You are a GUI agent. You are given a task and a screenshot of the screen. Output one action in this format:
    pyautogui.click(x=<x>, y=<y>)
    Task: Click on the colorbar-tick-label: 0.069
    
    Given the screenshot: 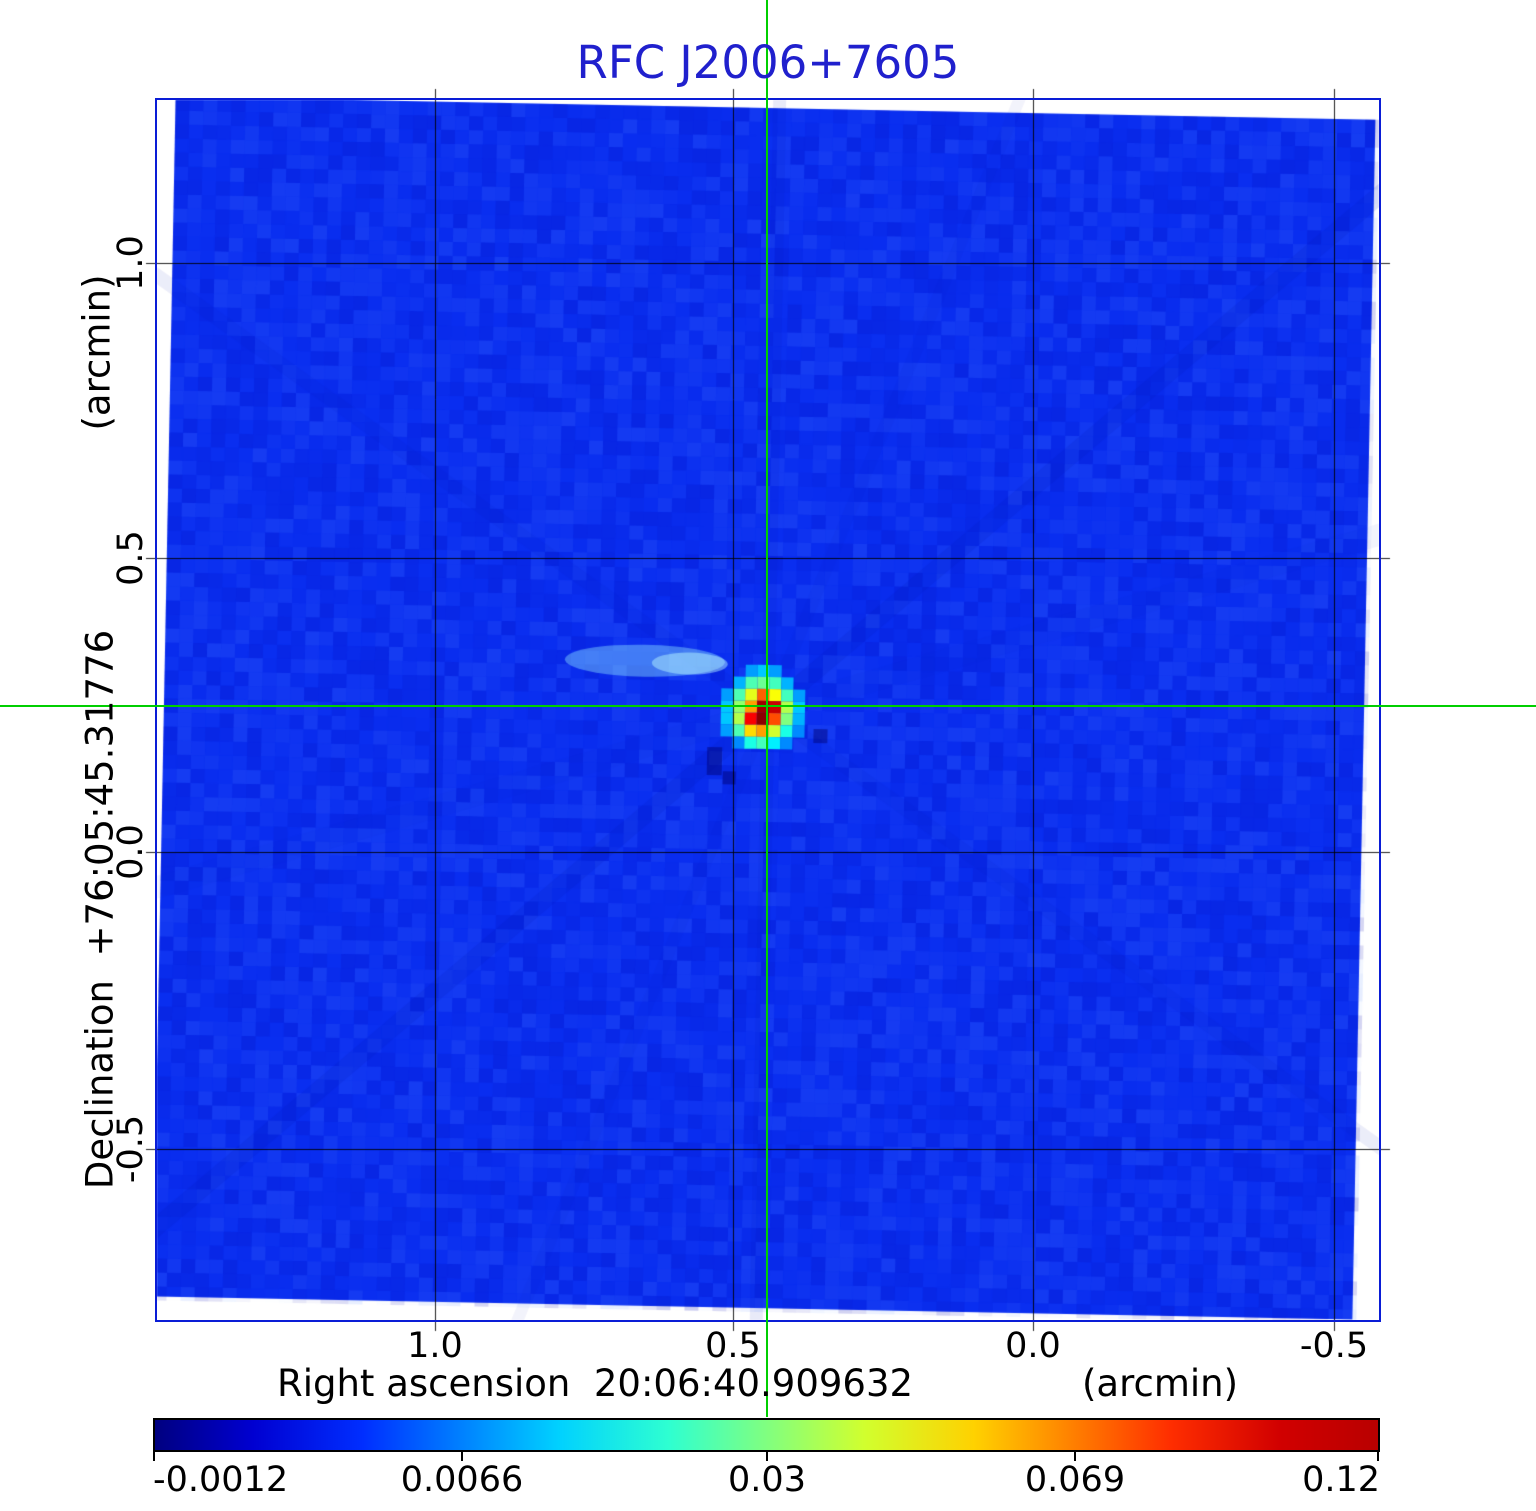 What is the action you would take?
    pyautogui.click(x=1075, y=1480)
    